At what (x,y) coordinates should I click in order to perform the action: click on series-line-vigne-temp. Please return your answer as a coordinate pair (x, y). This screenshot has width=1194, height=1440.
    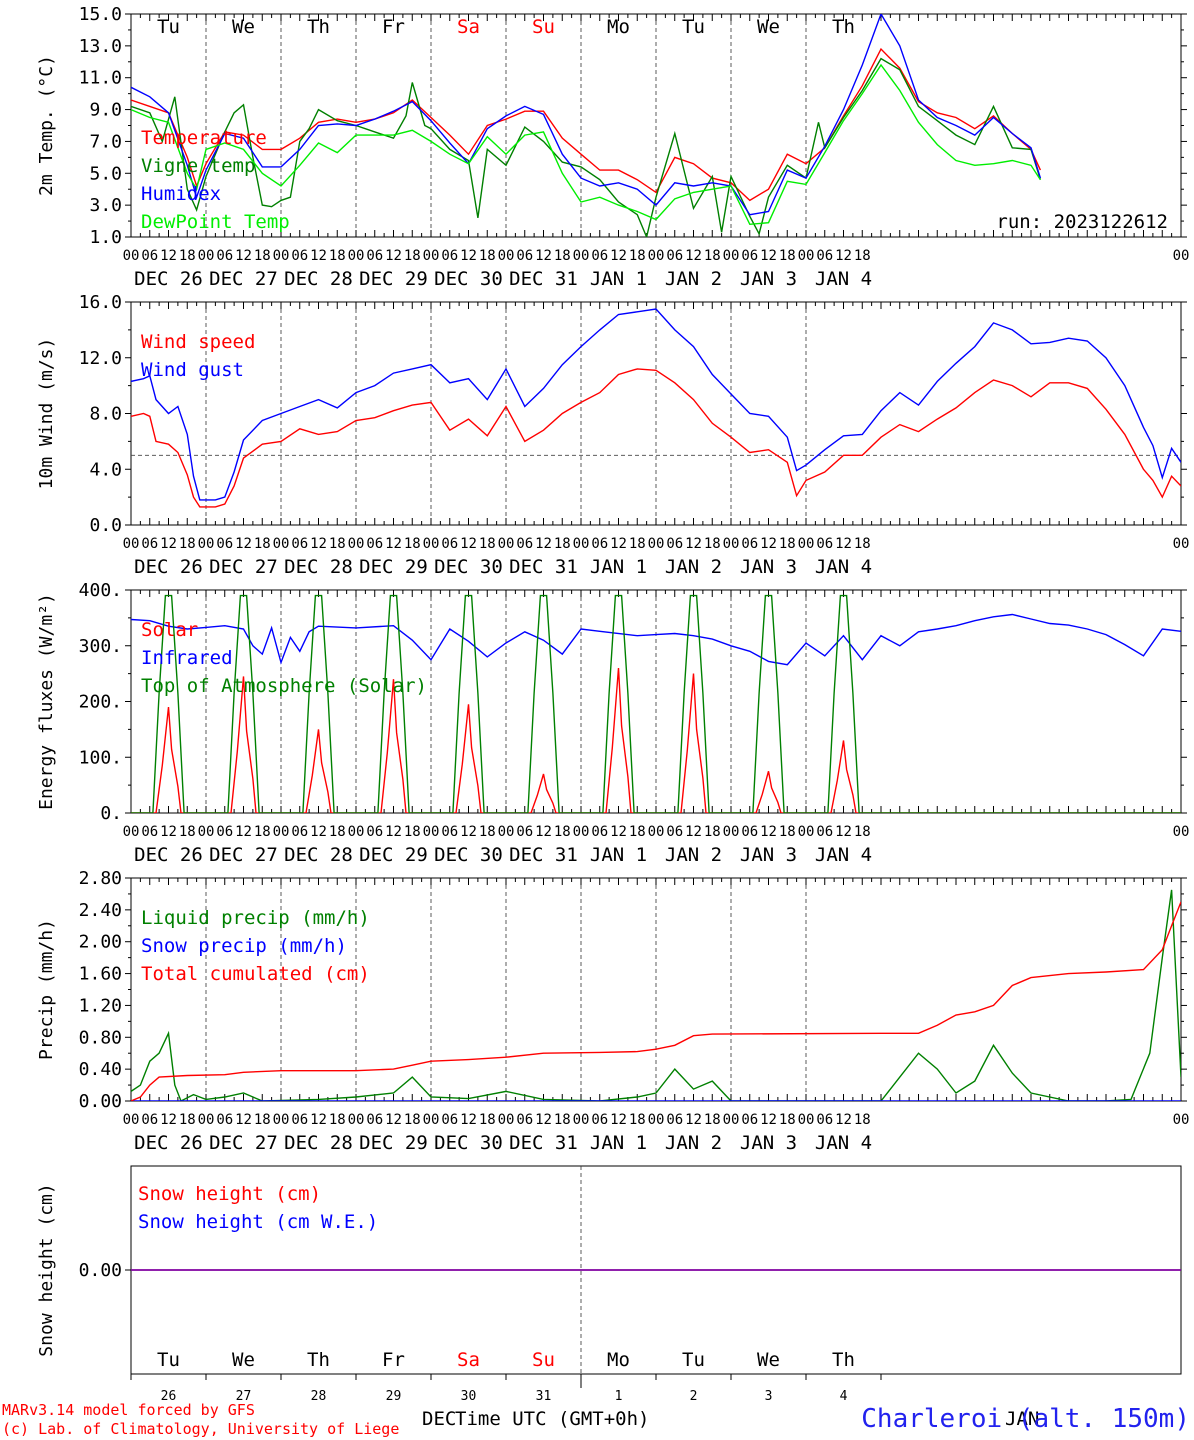
    Looking at the image, I should click on (586, 147).